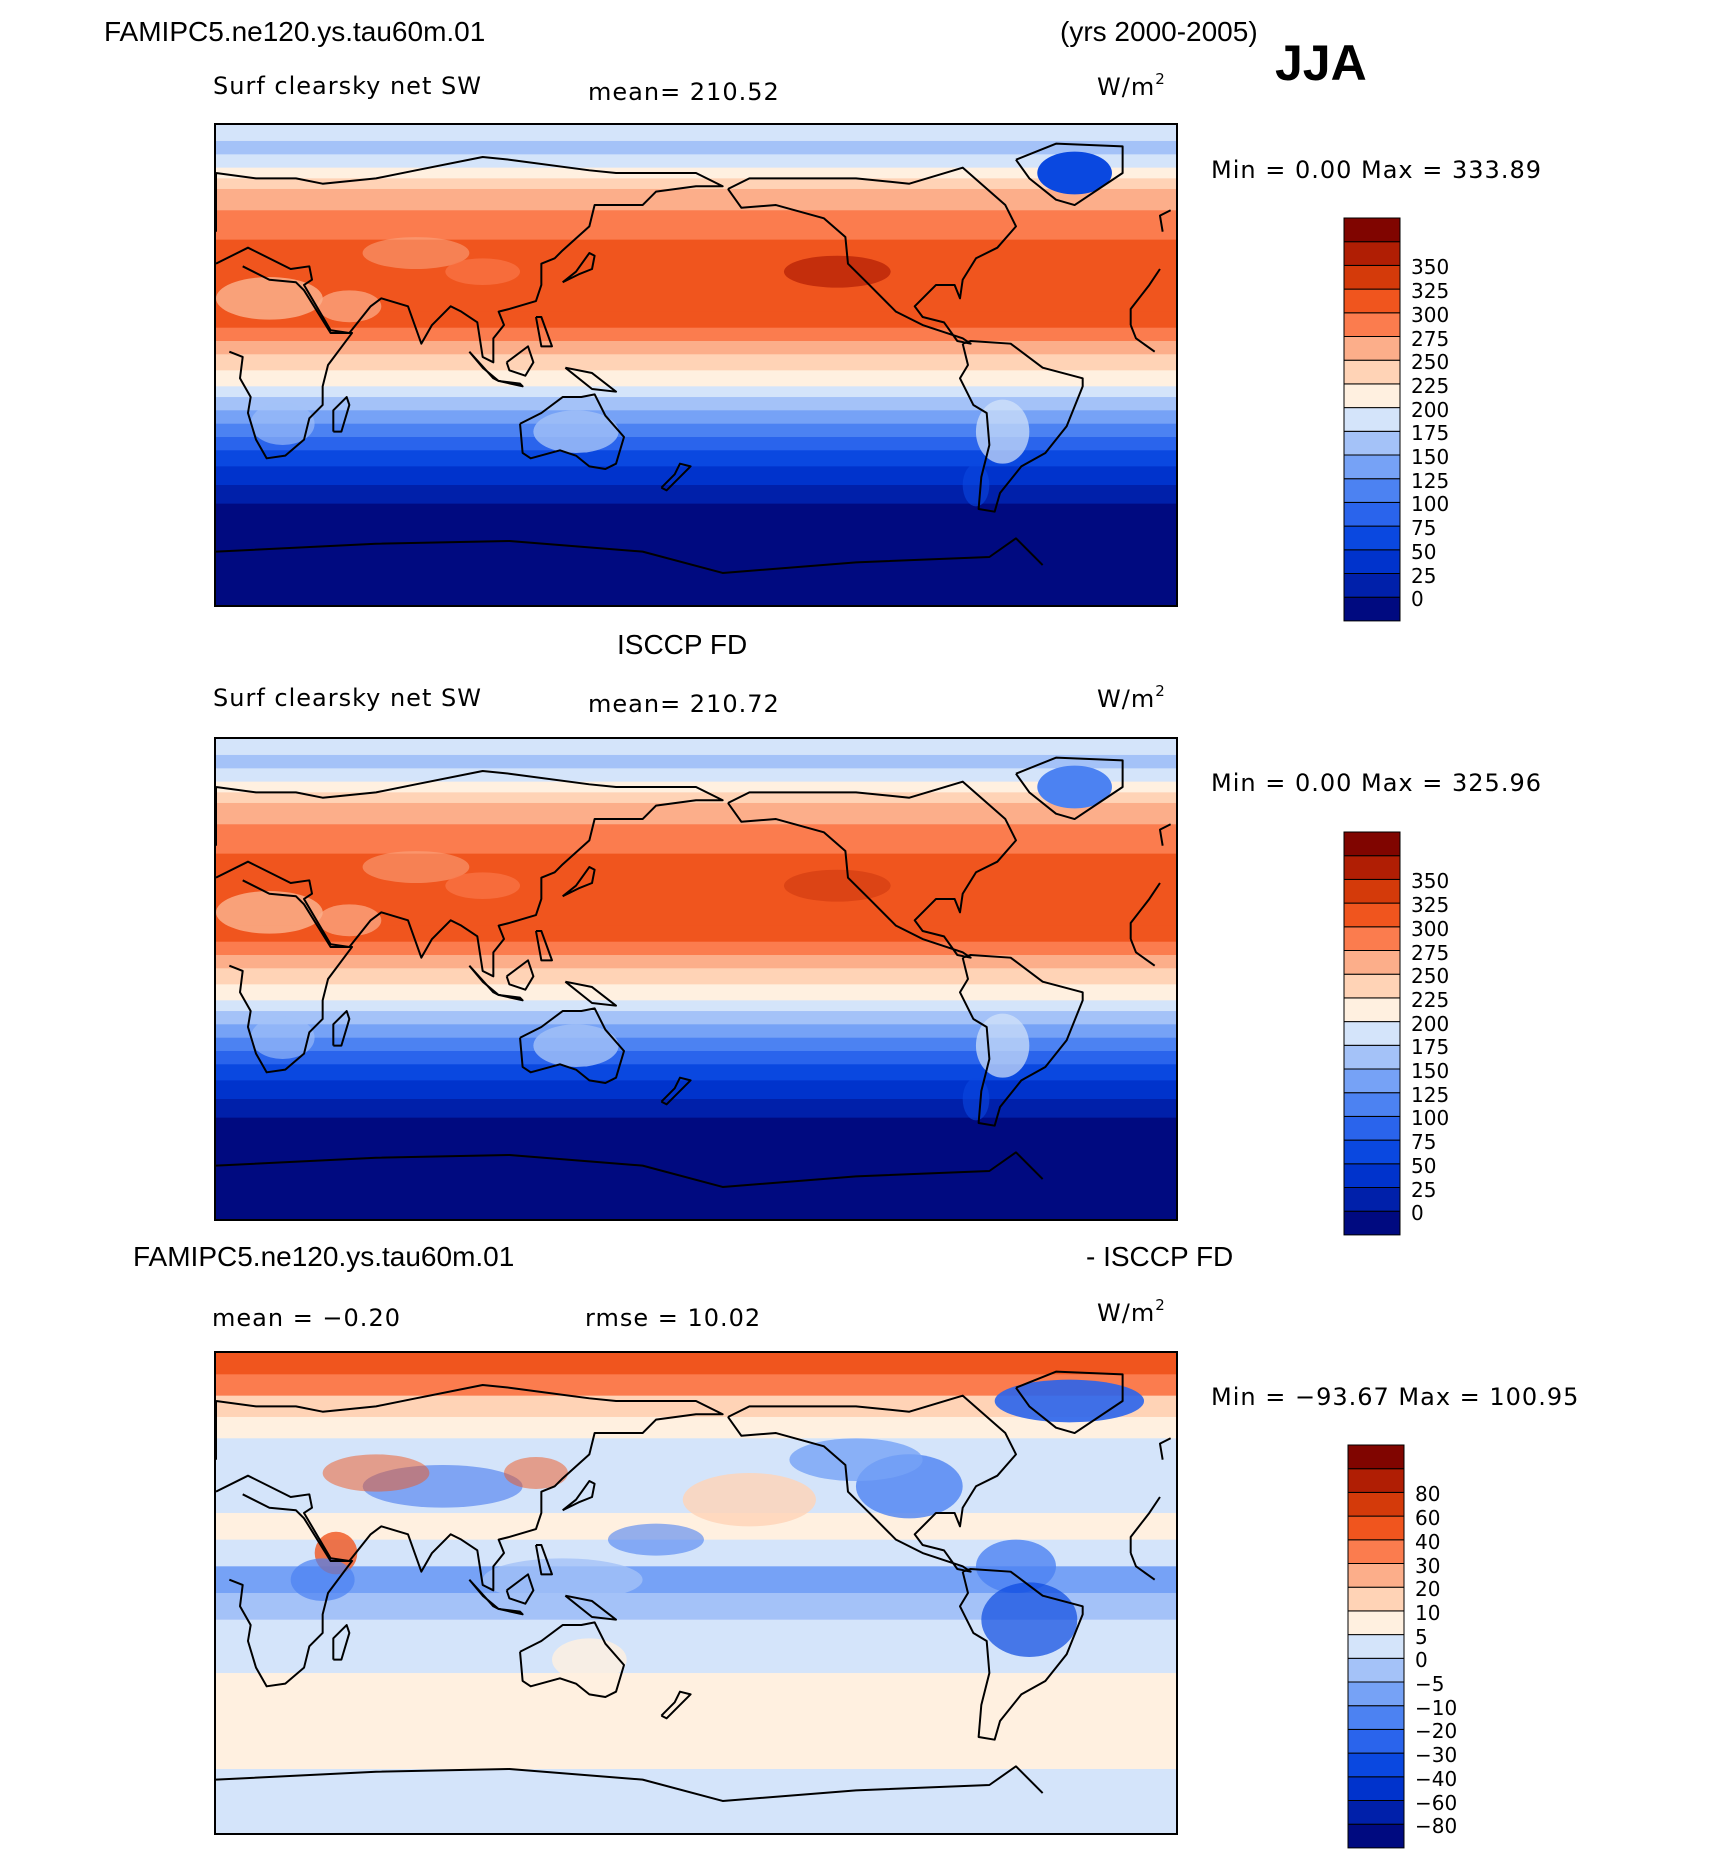  What do you see at coordinates (1428, 1589) in the screenshot?
I see `colorbar-tick-label: 20` at bounding box center [1428, 1589].